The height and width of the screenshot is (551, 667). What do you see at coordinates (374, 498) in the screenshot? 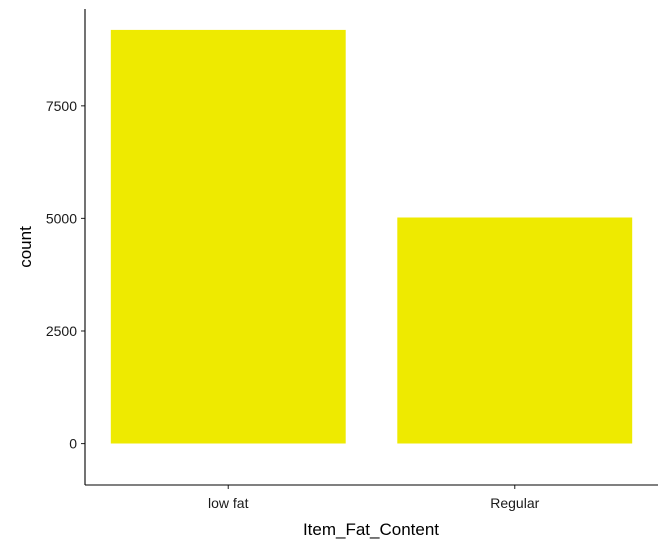
I see `x-axis-ticks: low fat Regular` at bounding box center [374, 498].